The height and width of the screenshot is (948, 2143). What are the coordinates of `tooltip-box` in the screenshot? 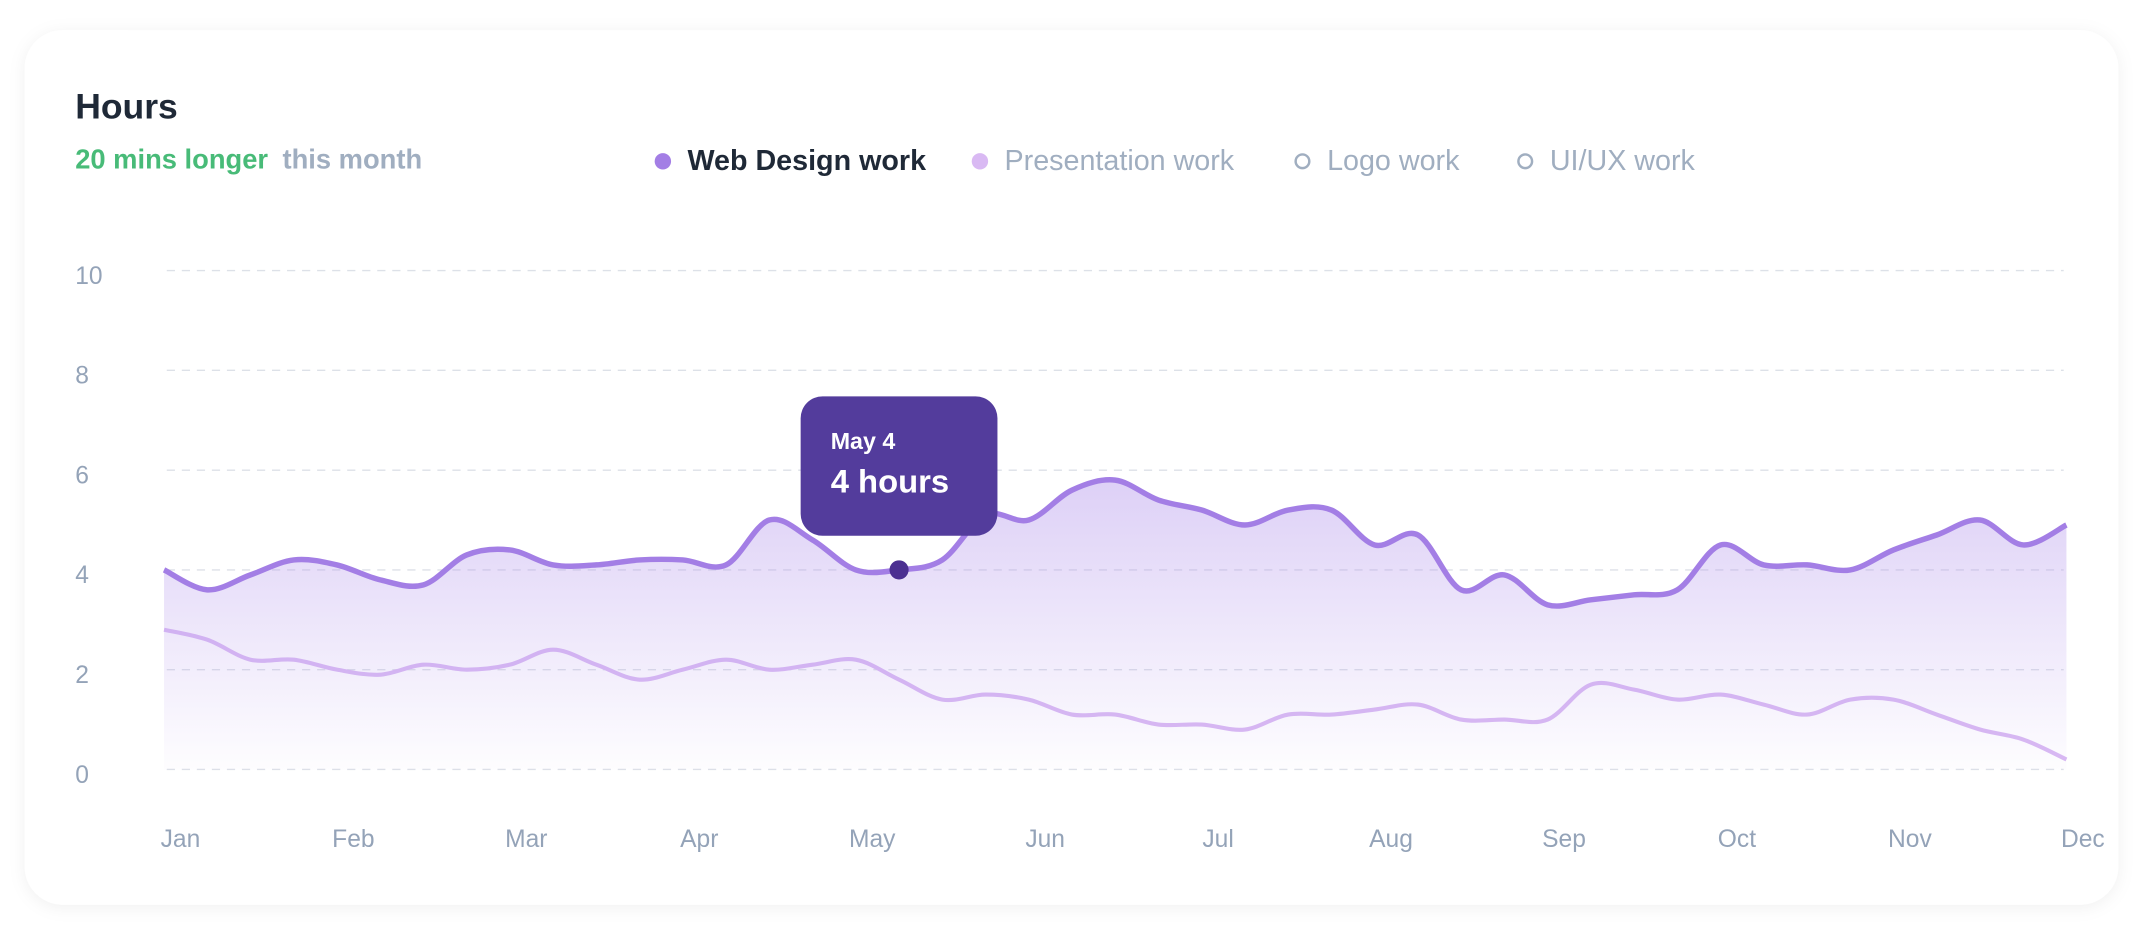 It's located at (899, 466).